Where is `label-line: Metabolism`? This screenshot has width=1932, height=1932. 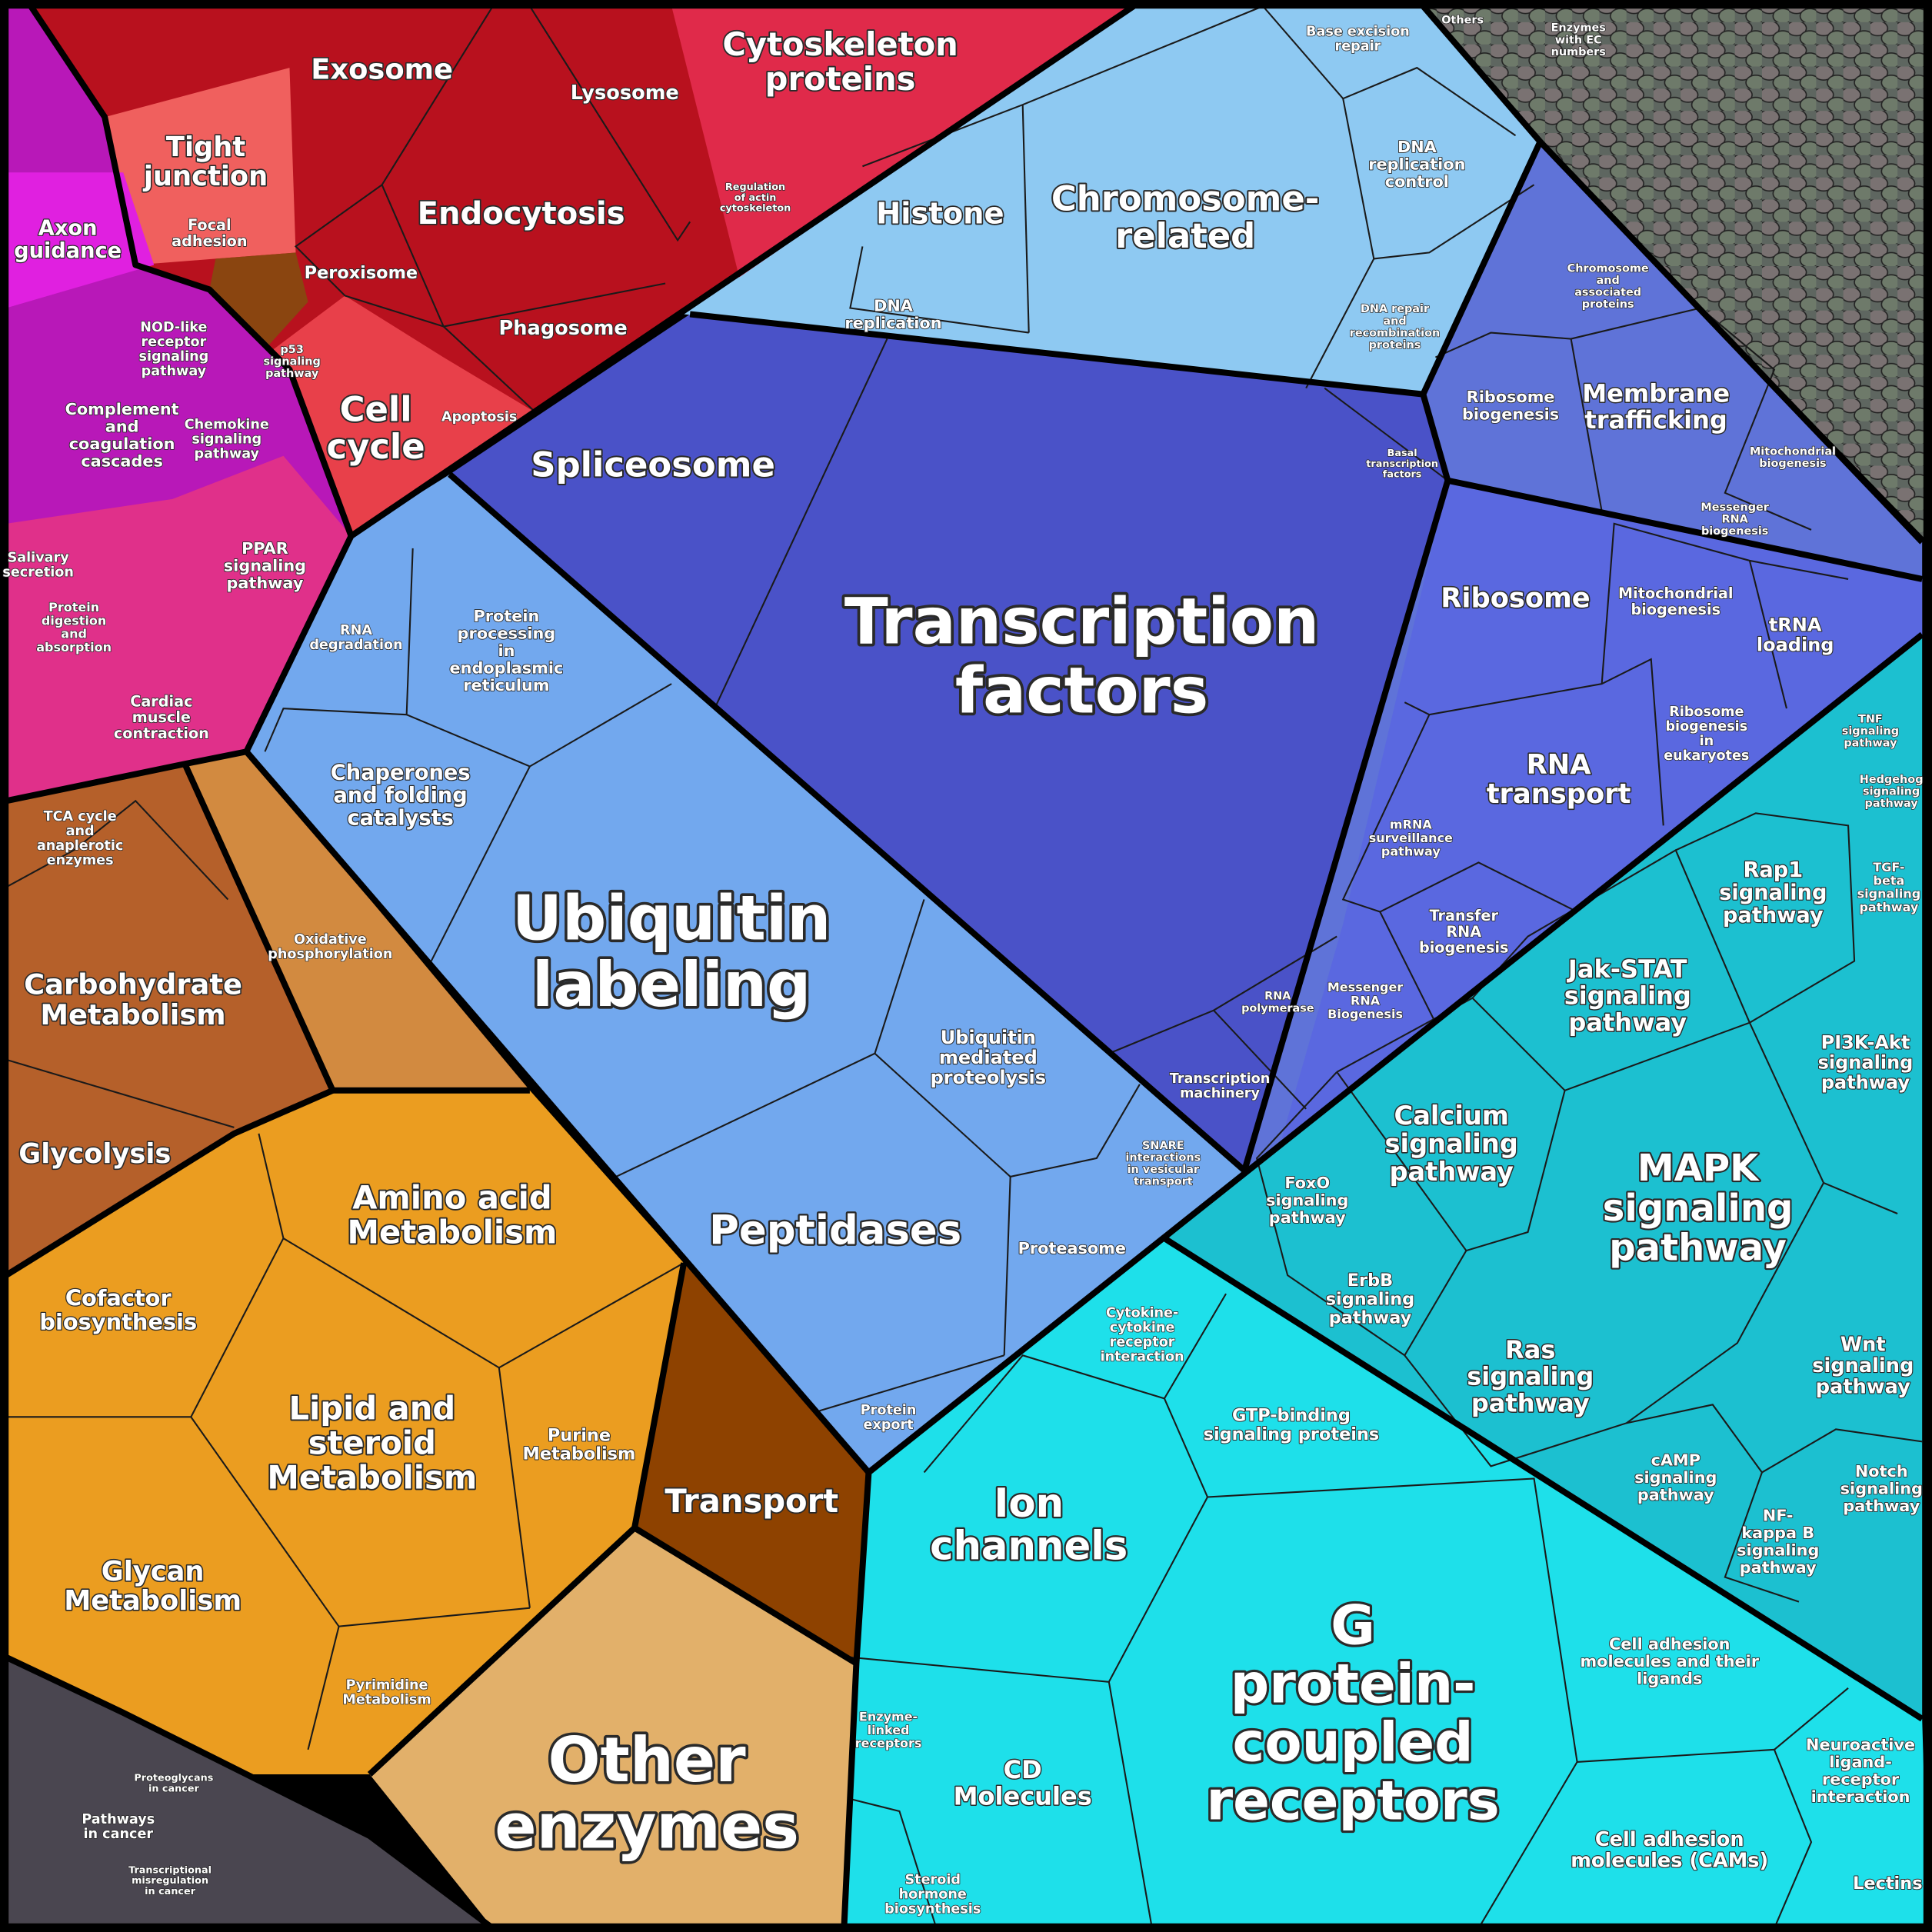 label-line: Metabolism is located at coordinates (579, 1454).